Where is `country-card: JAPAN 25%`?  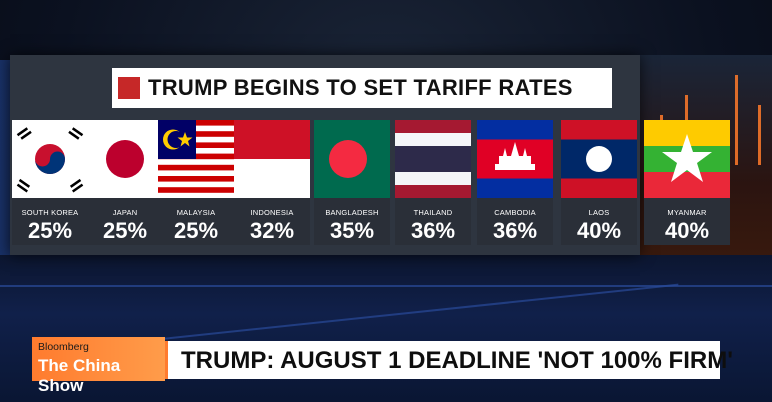 country-card: JAPAN 25% is located at coordinates (125, 182).